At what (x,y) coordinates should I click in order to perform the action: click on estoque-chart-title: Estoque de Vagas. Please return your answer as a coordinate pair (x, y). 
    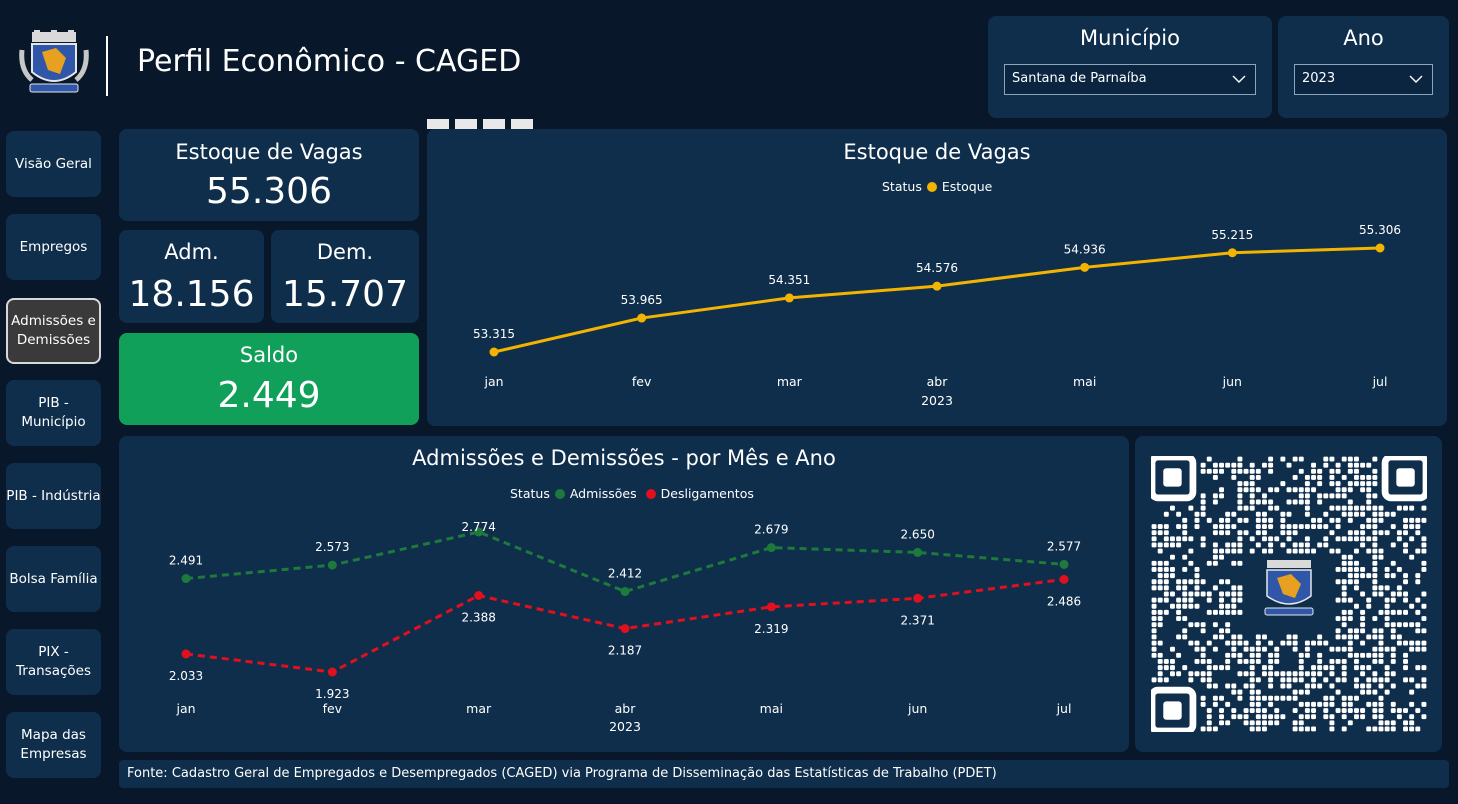
    Looking at the image, I should click on (937, 152).